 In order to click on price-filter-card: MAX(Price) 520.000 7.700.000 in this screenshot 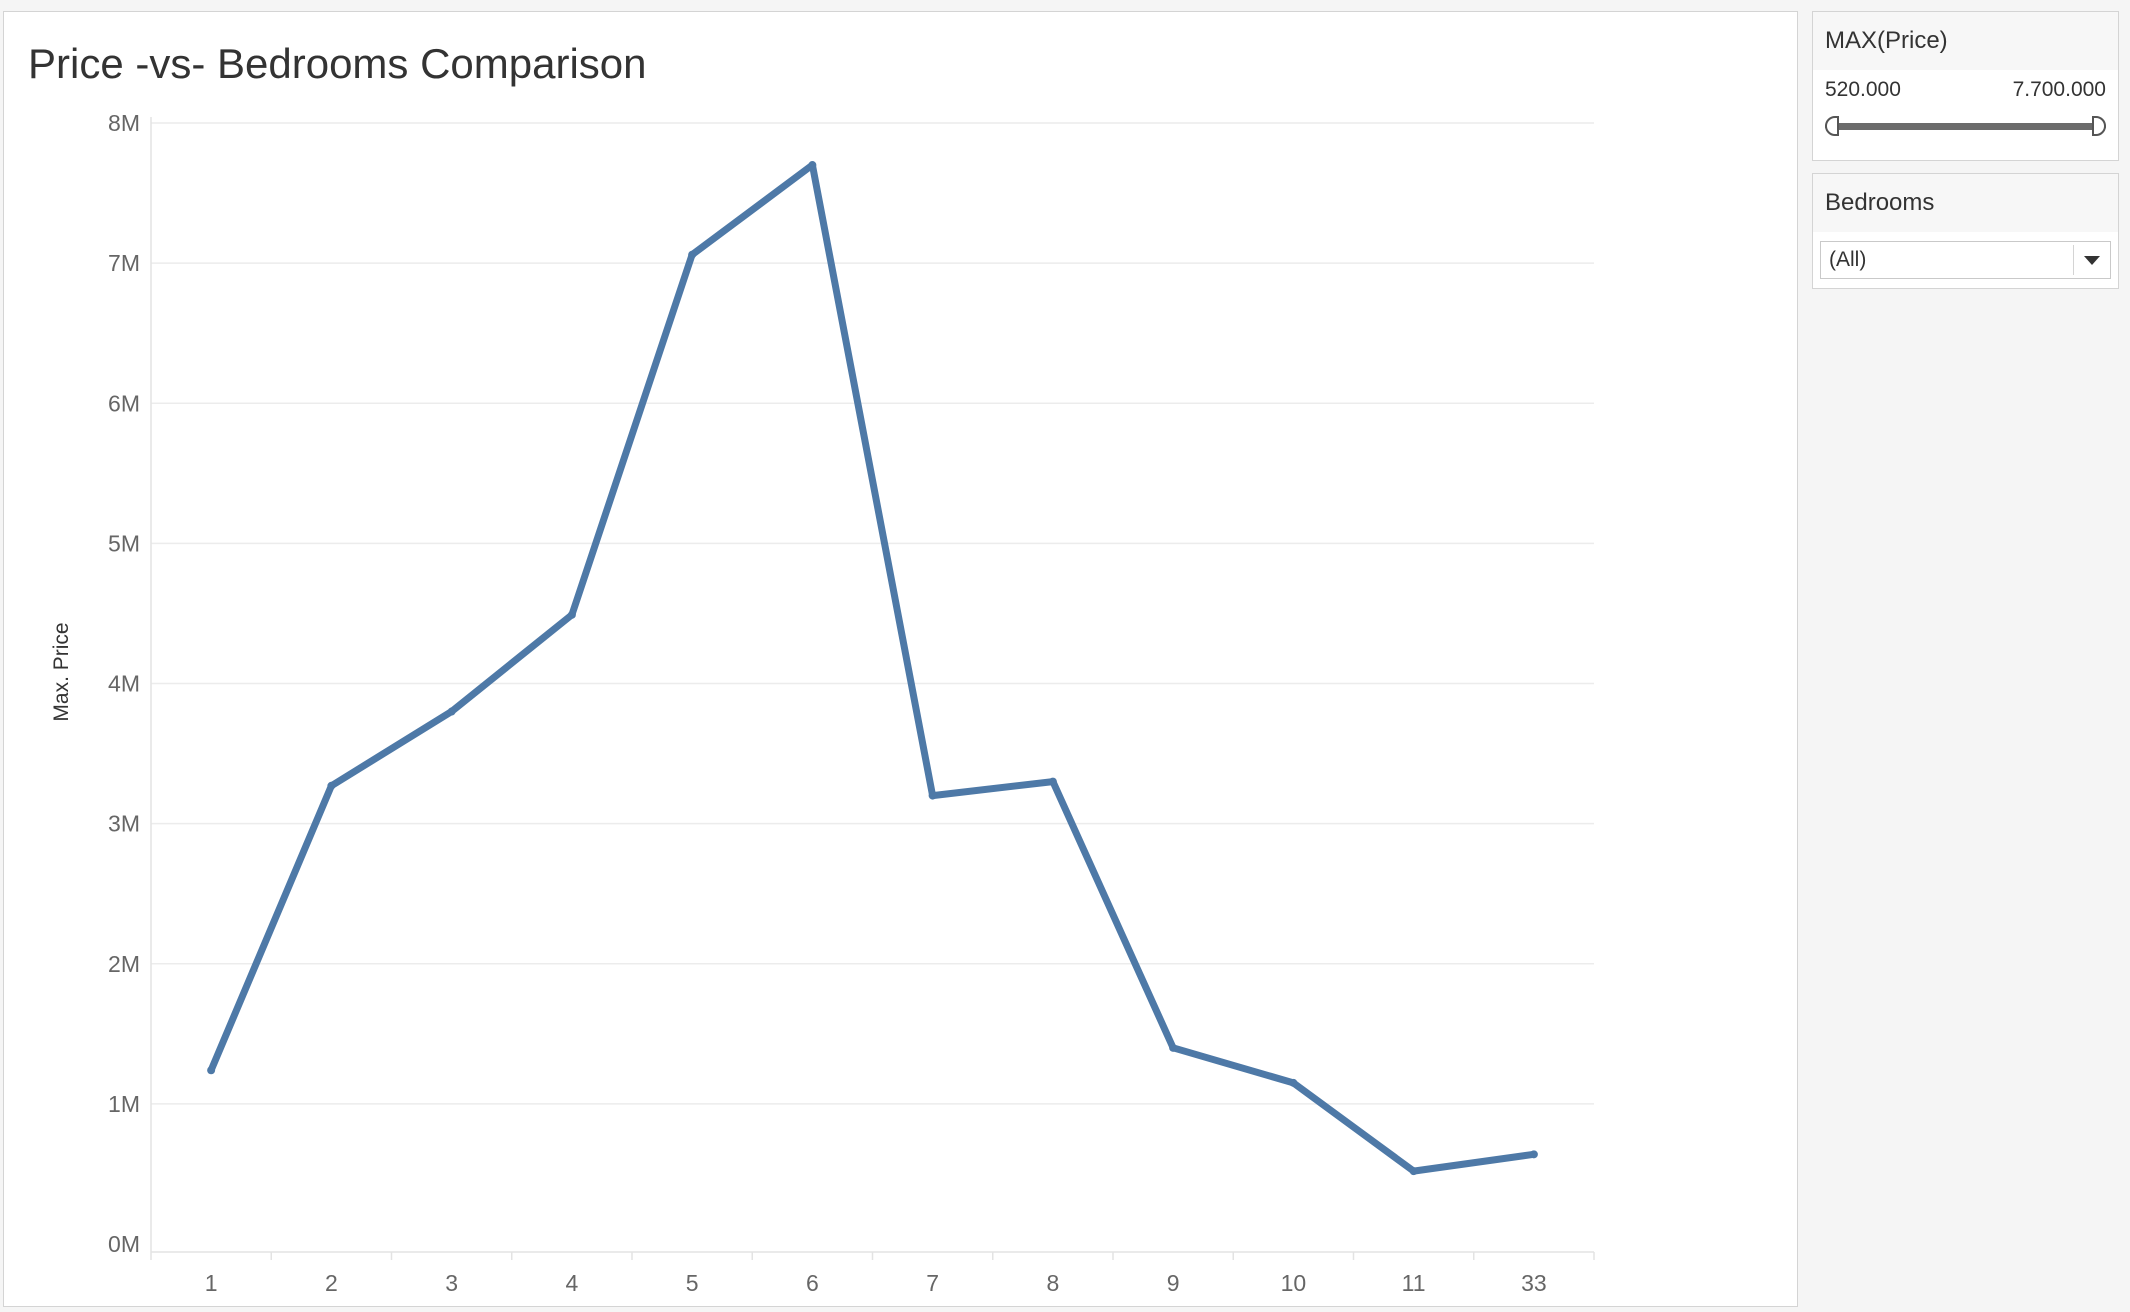, I will do `click(1965, 86)`.